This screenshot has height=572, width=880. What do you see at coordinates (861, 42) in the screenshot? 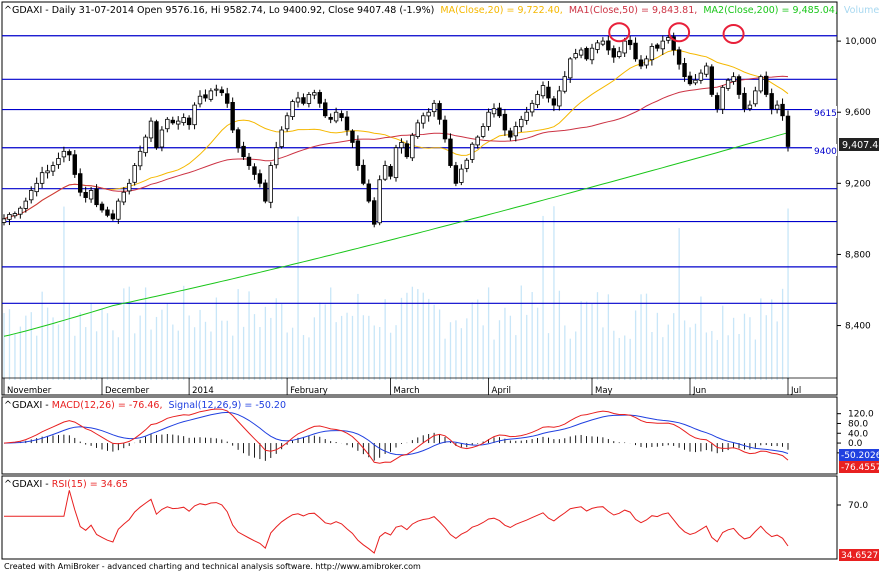
I see `price-tick-label: 10,000` at bounding box center [861, 42].